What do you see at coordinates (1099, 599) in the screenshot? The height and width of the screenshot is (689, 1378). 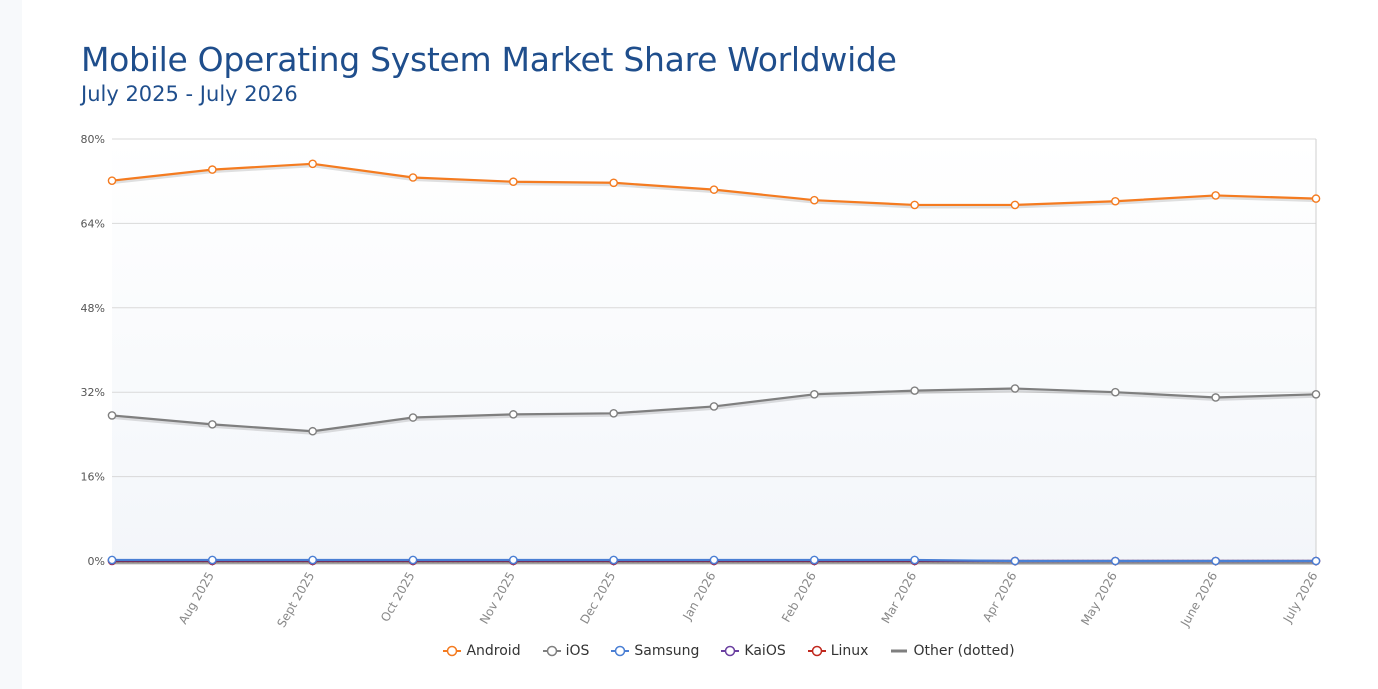 I see `x-tick-label: May 2026` at bounding box center [1099, 599].